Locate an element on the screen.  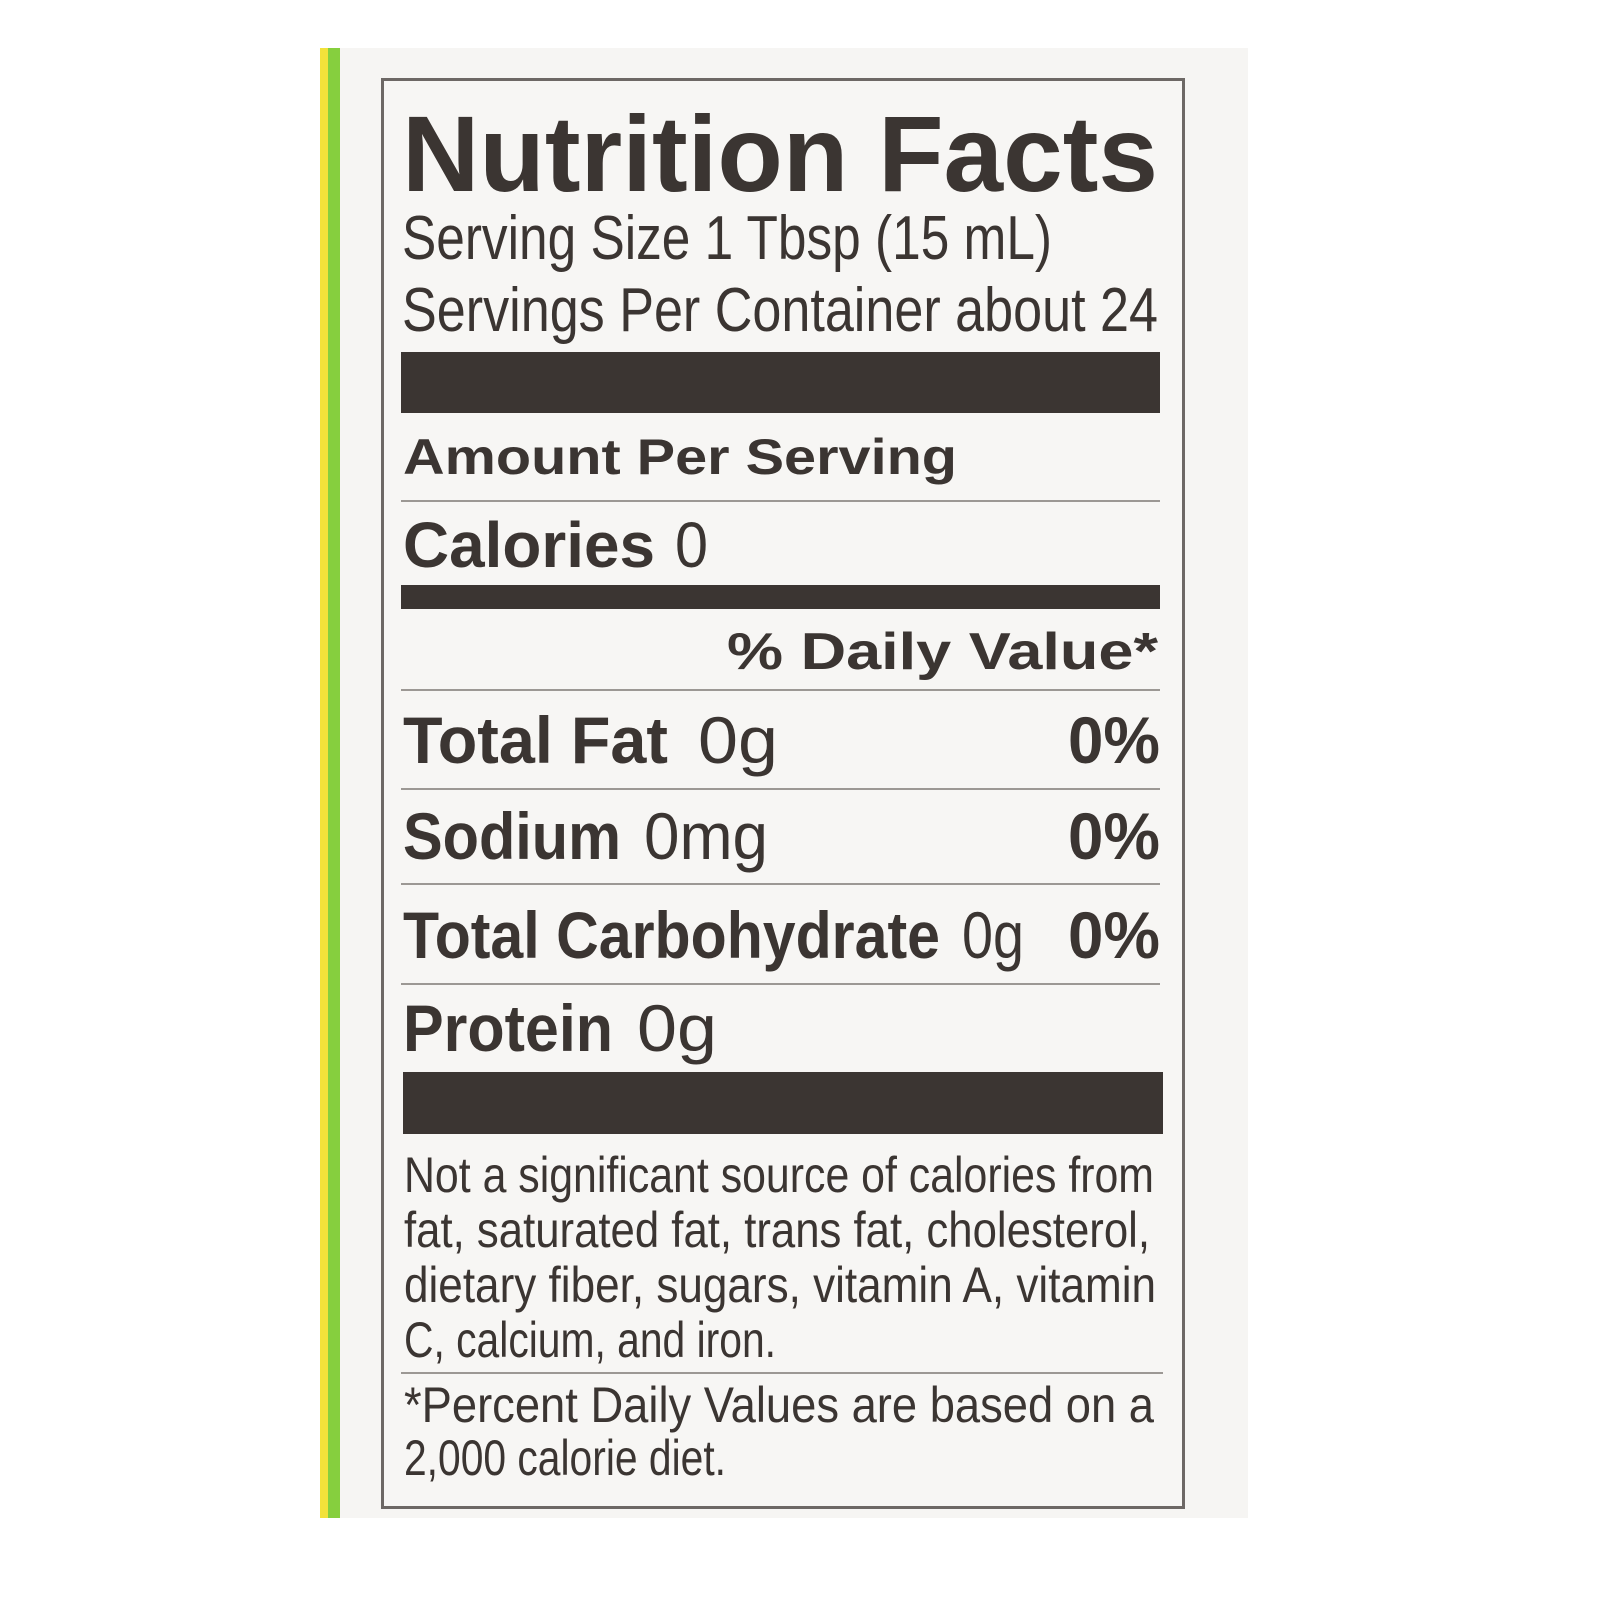
label-title: Nutrition Facts is located at coordinates (780, 153).